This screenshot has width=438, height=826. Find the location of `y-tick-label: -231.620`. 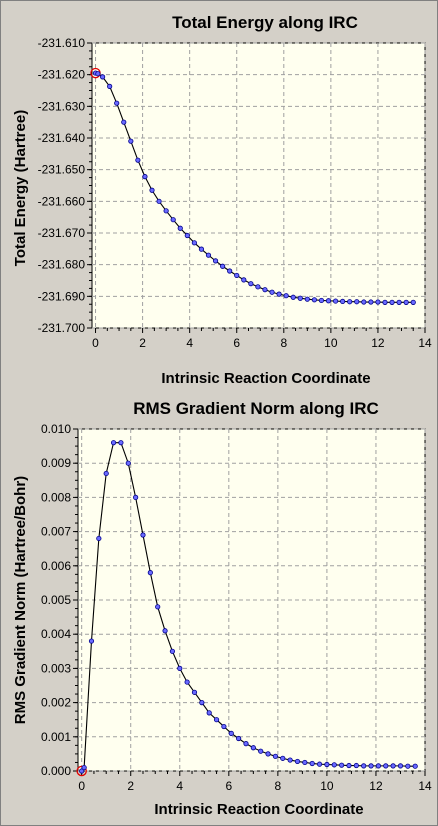

y-tick-label: -231.620 is located at coordinates (62, 75).